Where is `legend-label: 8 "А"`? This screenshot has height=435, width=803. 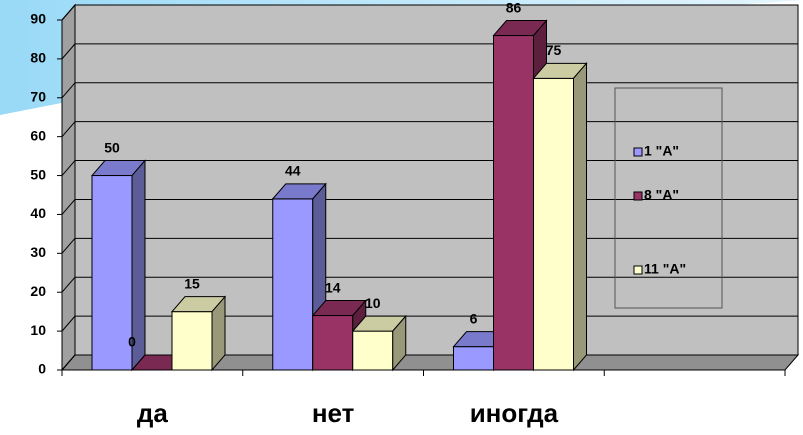 legend-label: 8 "А" is located at coordinates (661, 195).